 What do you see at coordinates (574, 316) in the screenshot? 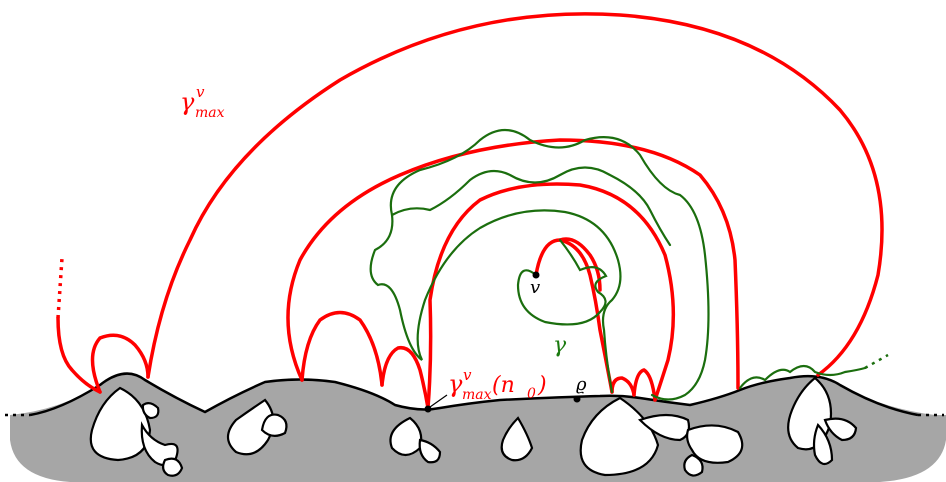
I see `innermost-arch` at bounding box center [574, 316].